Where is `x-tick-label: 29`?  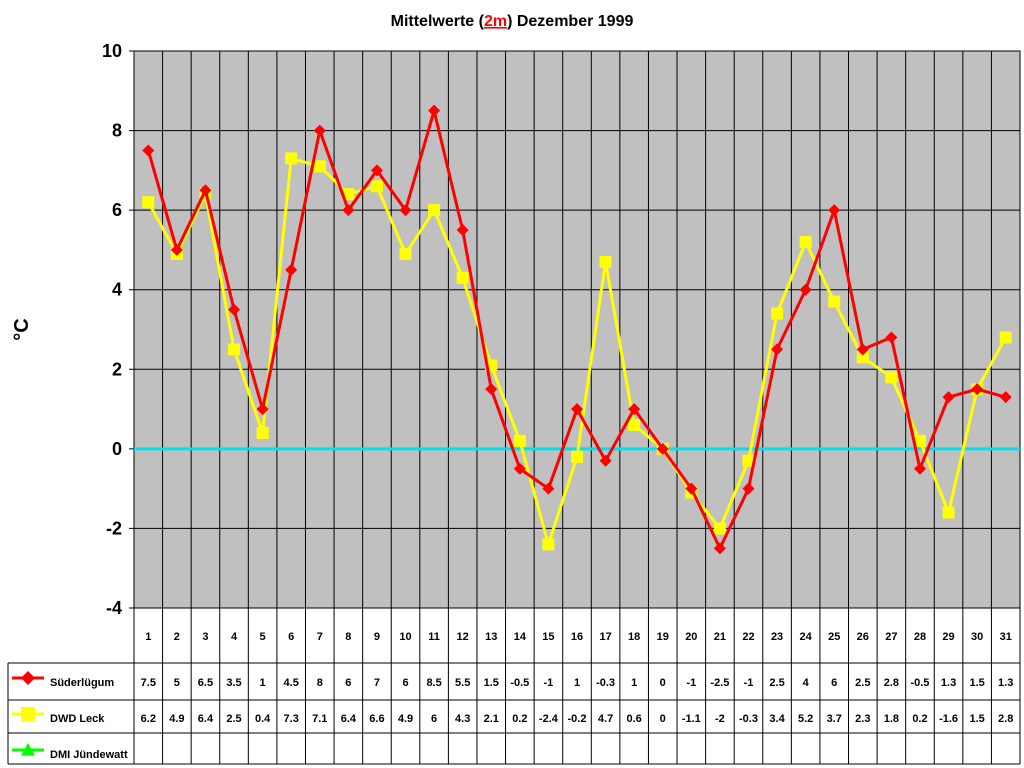 x-tick-label: 29 is located at coordinates (948, 637).